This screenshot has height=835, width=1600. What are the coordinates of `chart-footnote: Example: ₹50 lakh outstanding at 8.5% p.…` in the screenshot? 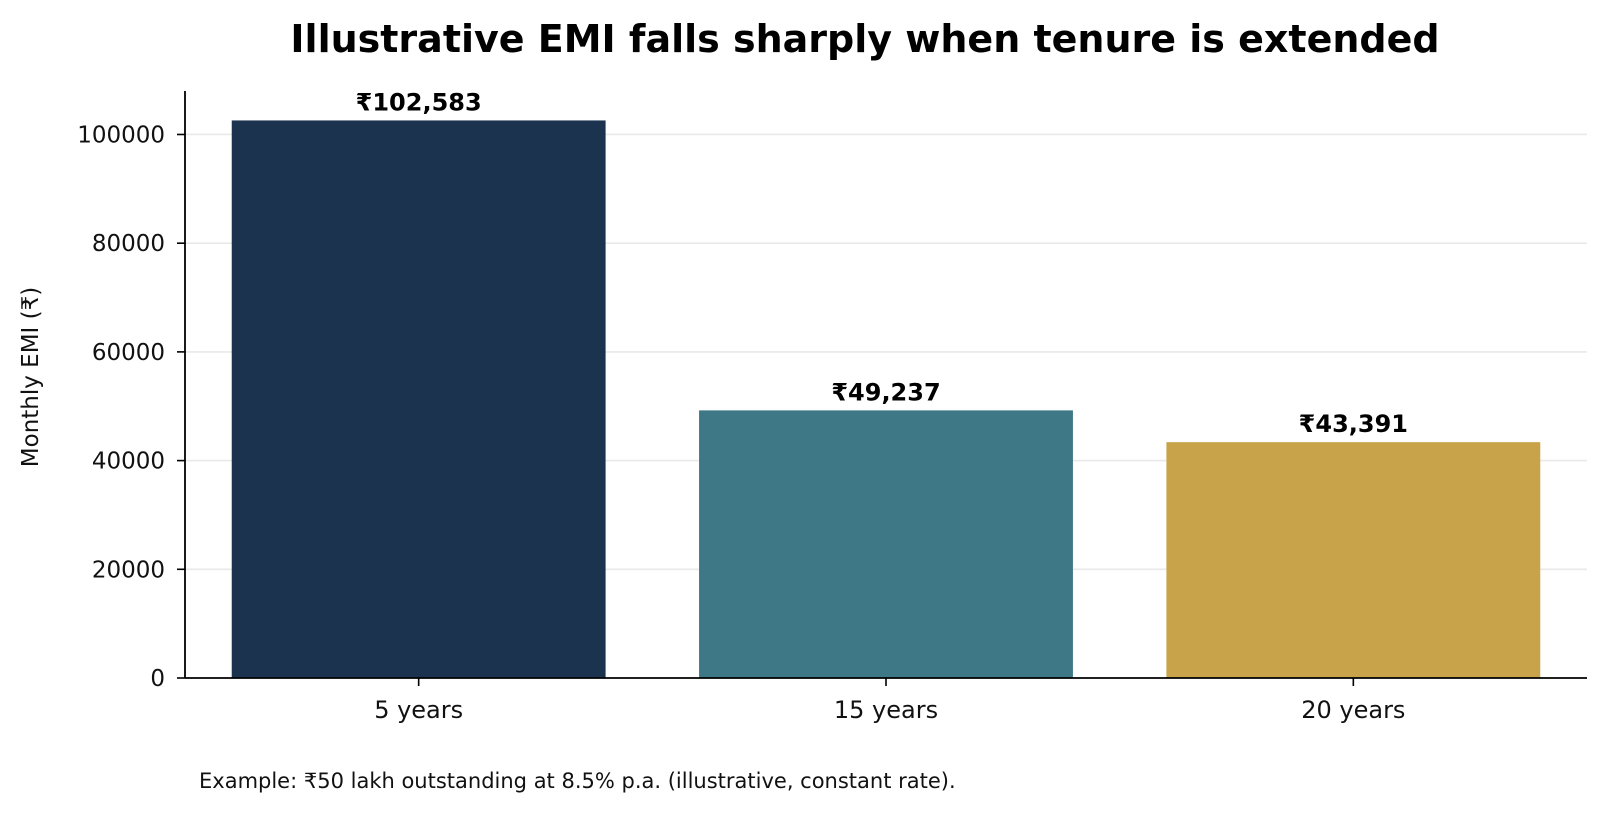 It's located at (577, 781).